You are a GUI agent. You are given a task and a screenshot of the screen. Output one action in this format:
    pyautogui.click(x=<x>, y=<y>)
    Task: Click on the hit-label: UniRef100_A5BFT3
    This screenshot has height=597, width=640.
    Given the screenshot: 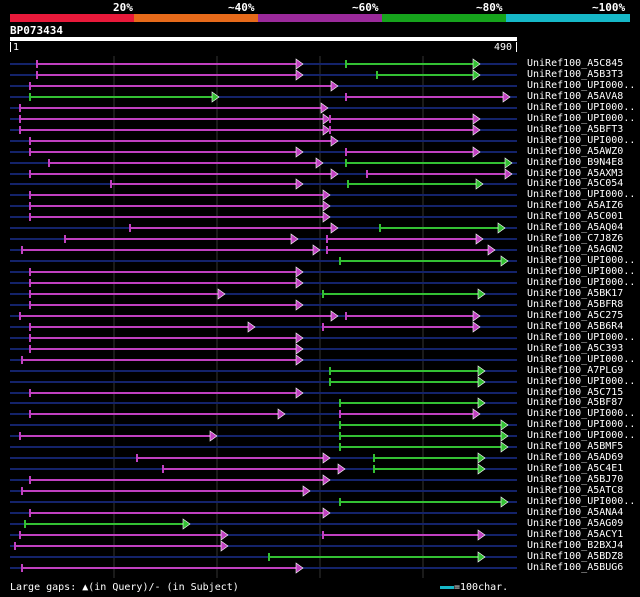 What is the action you would take?
    pyautogui.click(x=575, y=129)
    